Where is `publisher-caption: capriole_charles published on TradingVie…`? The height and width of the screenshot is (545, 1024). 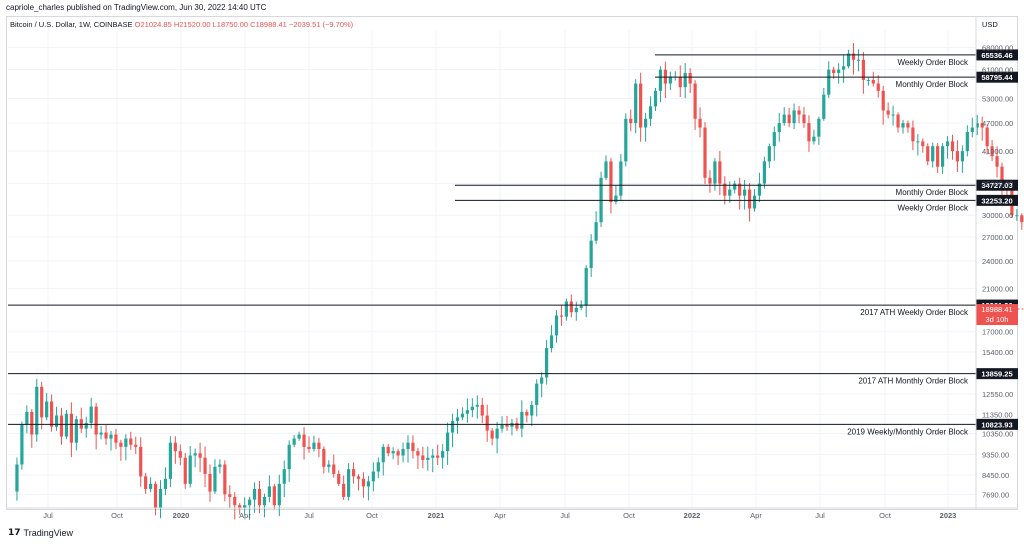
publisher-caption: capriole_charles published on TradingVie… is located at coordinates (136, 7).